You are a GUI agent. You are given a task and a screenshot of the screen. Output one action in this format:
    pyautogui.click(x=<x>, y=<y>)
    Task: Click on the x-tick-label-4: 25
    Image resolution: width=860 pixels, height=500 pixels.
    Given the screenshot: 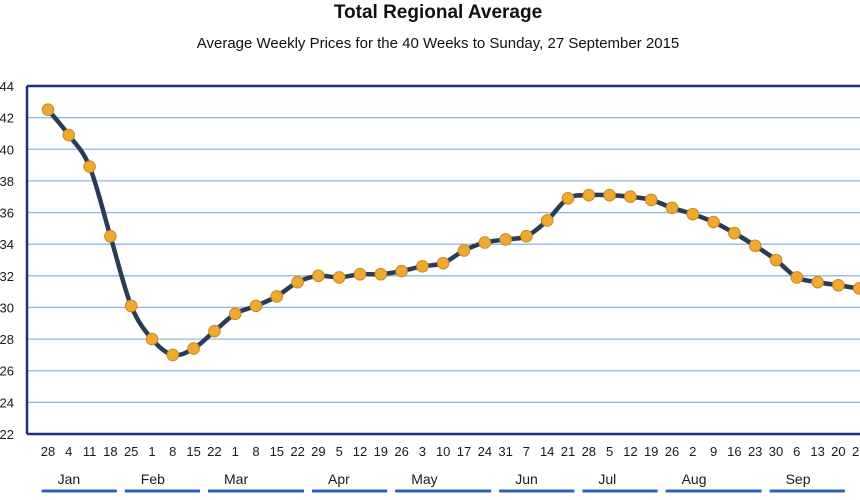 What is the action you would take?
    pyautogui.click(x=131, y=451)
    